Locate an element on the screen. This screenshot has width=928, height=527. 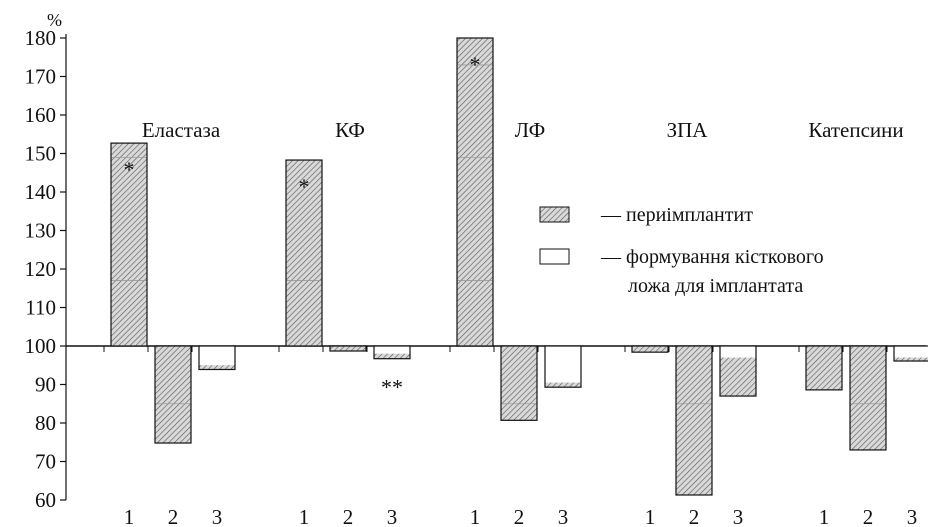
y-tick-label: 100 is located at coordinates (41, 346).